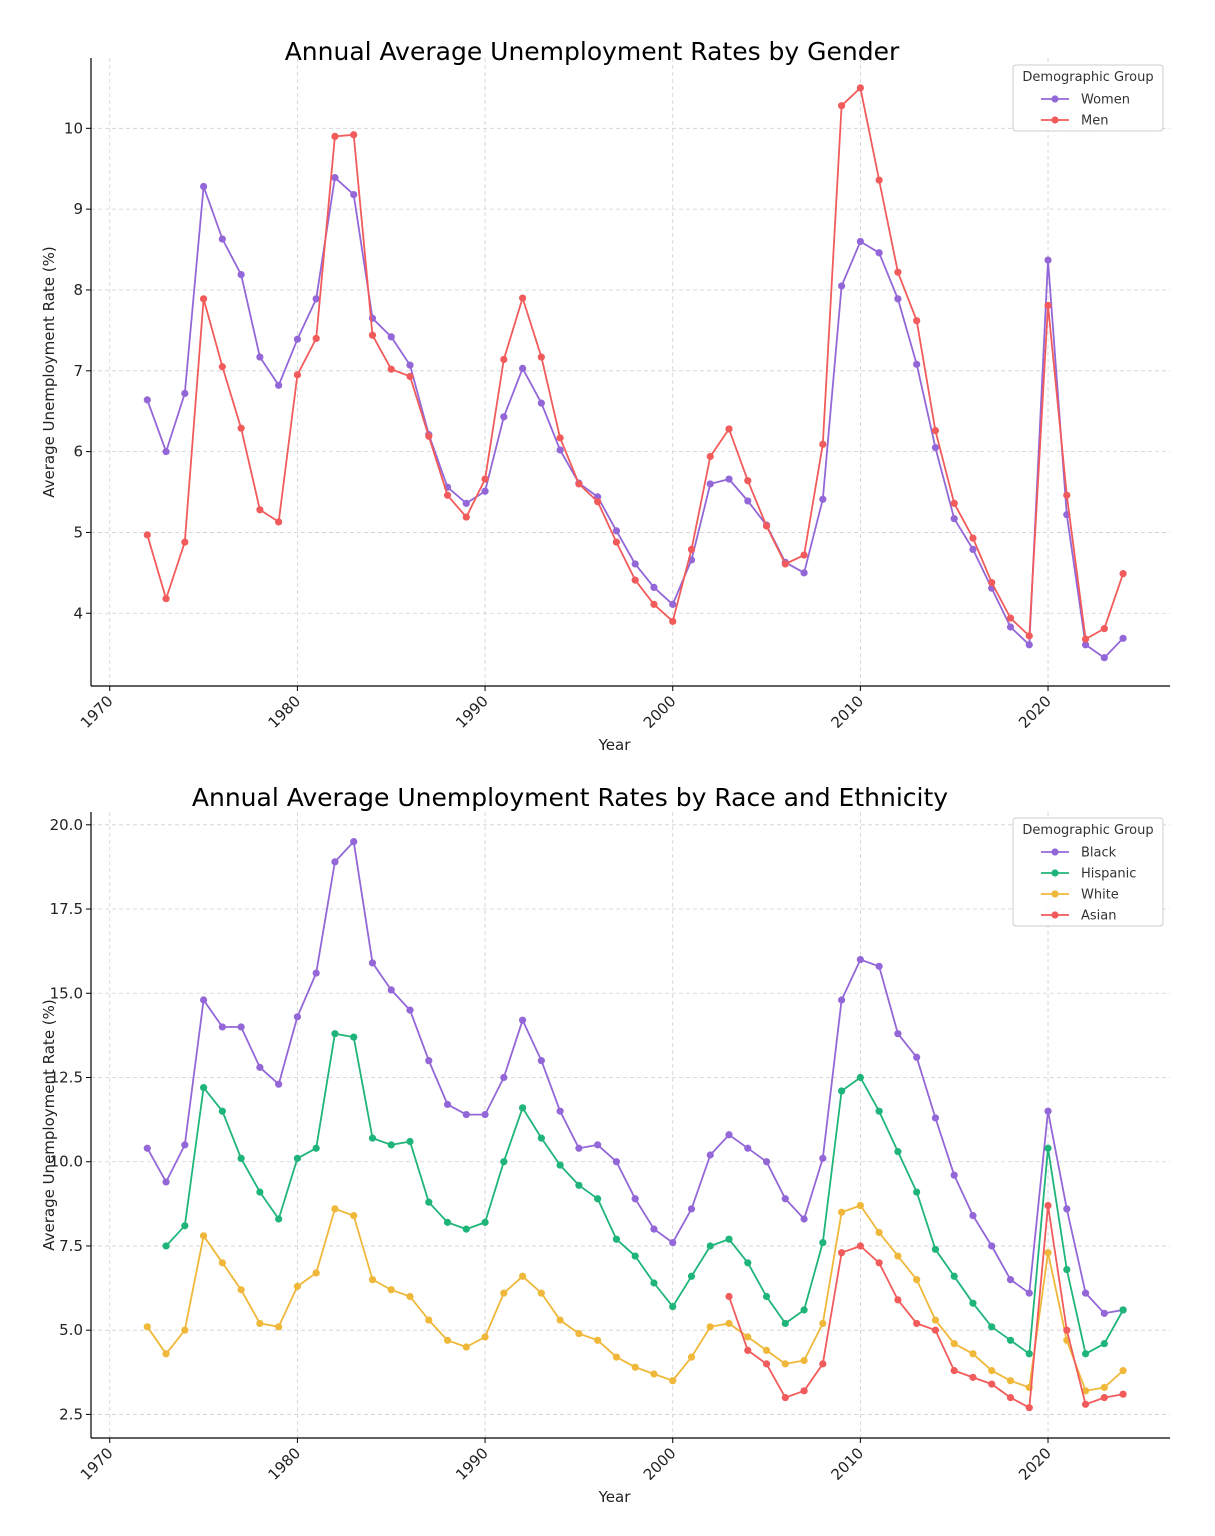 This screenshot has width=1215, height=1536. What do you see at coordinates (78, 452) in the screenshot?
I see `chart-1-y-tick-label: 6` at bounding box center [78, 452].